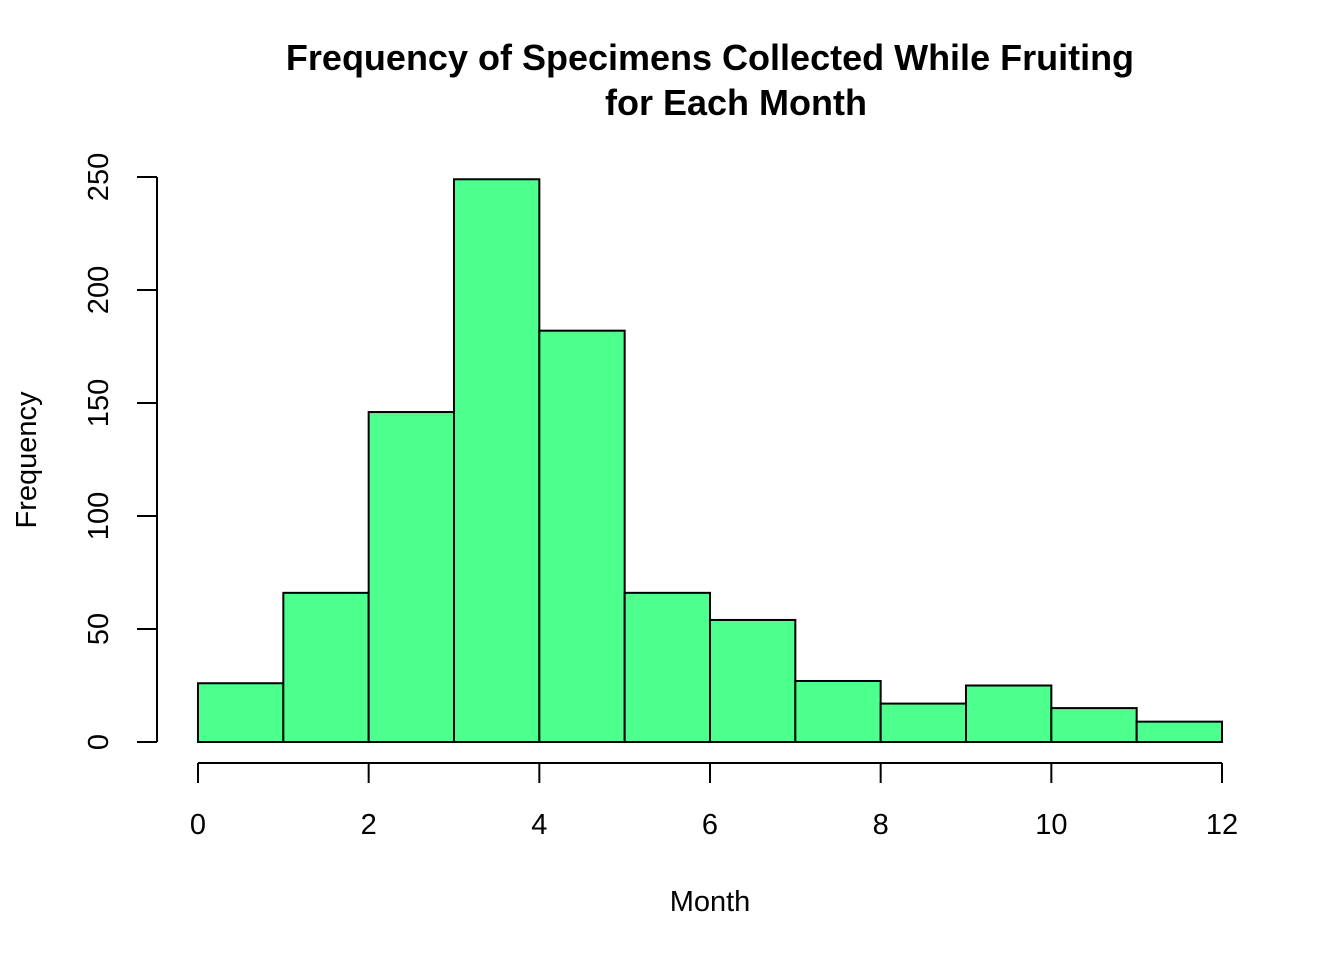 The image size is (1344, 960). I want to click on x-tick-label-4: 8, so click(881, 825).